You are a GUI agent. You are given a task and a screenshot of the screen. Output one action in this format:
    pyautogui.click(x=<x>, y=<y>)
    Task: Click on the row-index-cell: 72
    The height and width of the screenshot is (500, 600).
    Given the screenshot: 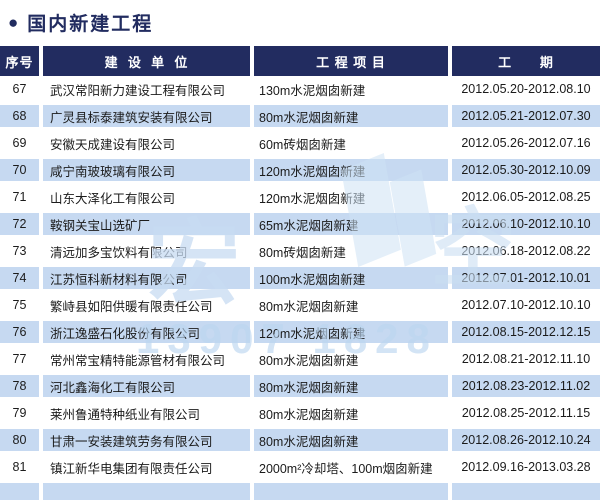 What is the action you would take?
    pyautogui.click(x=19, y=224)
    